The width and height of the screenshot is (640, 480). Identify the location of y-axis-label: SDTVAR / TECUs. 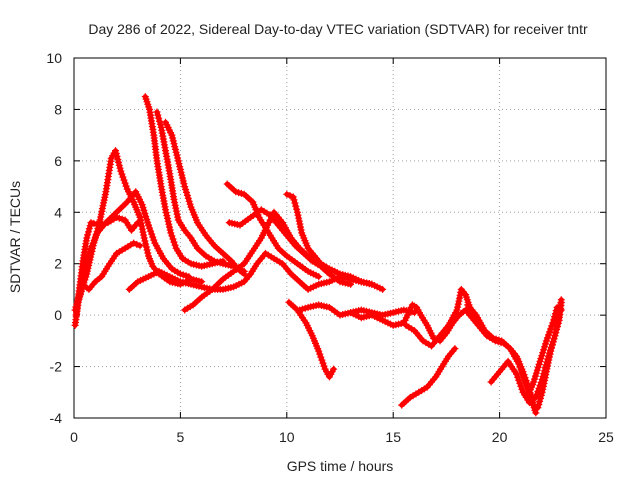
(15, 237).